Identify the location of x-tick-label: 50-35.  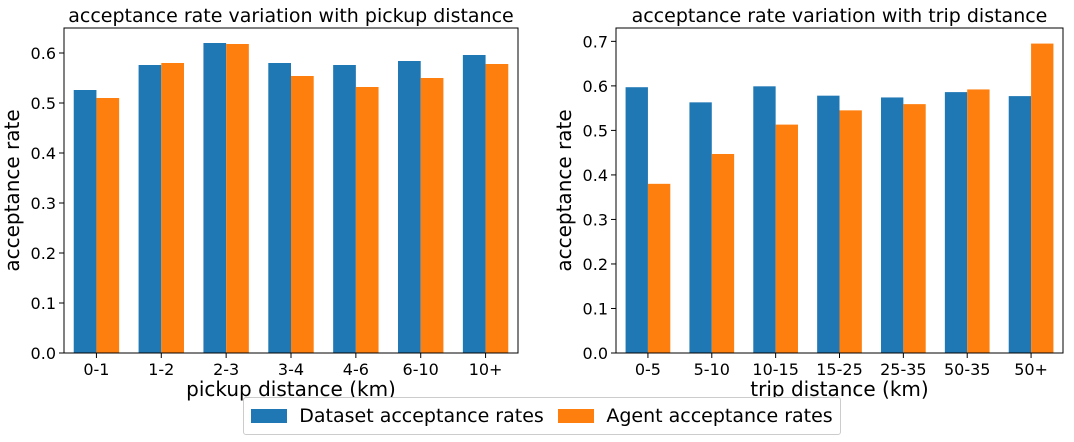
(967, 369).